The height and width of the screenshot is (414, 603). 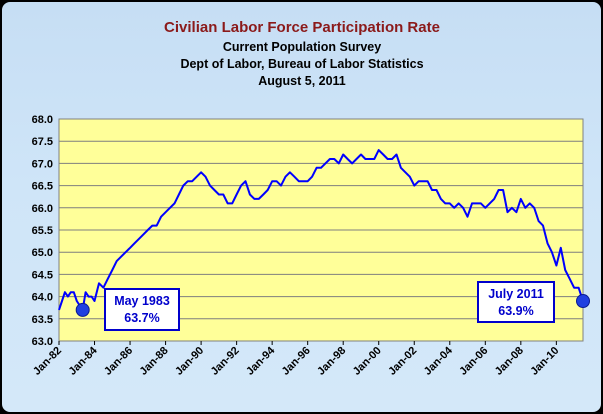 I want to click on annotation-value: 63.9%, so click(x=515, y=311).